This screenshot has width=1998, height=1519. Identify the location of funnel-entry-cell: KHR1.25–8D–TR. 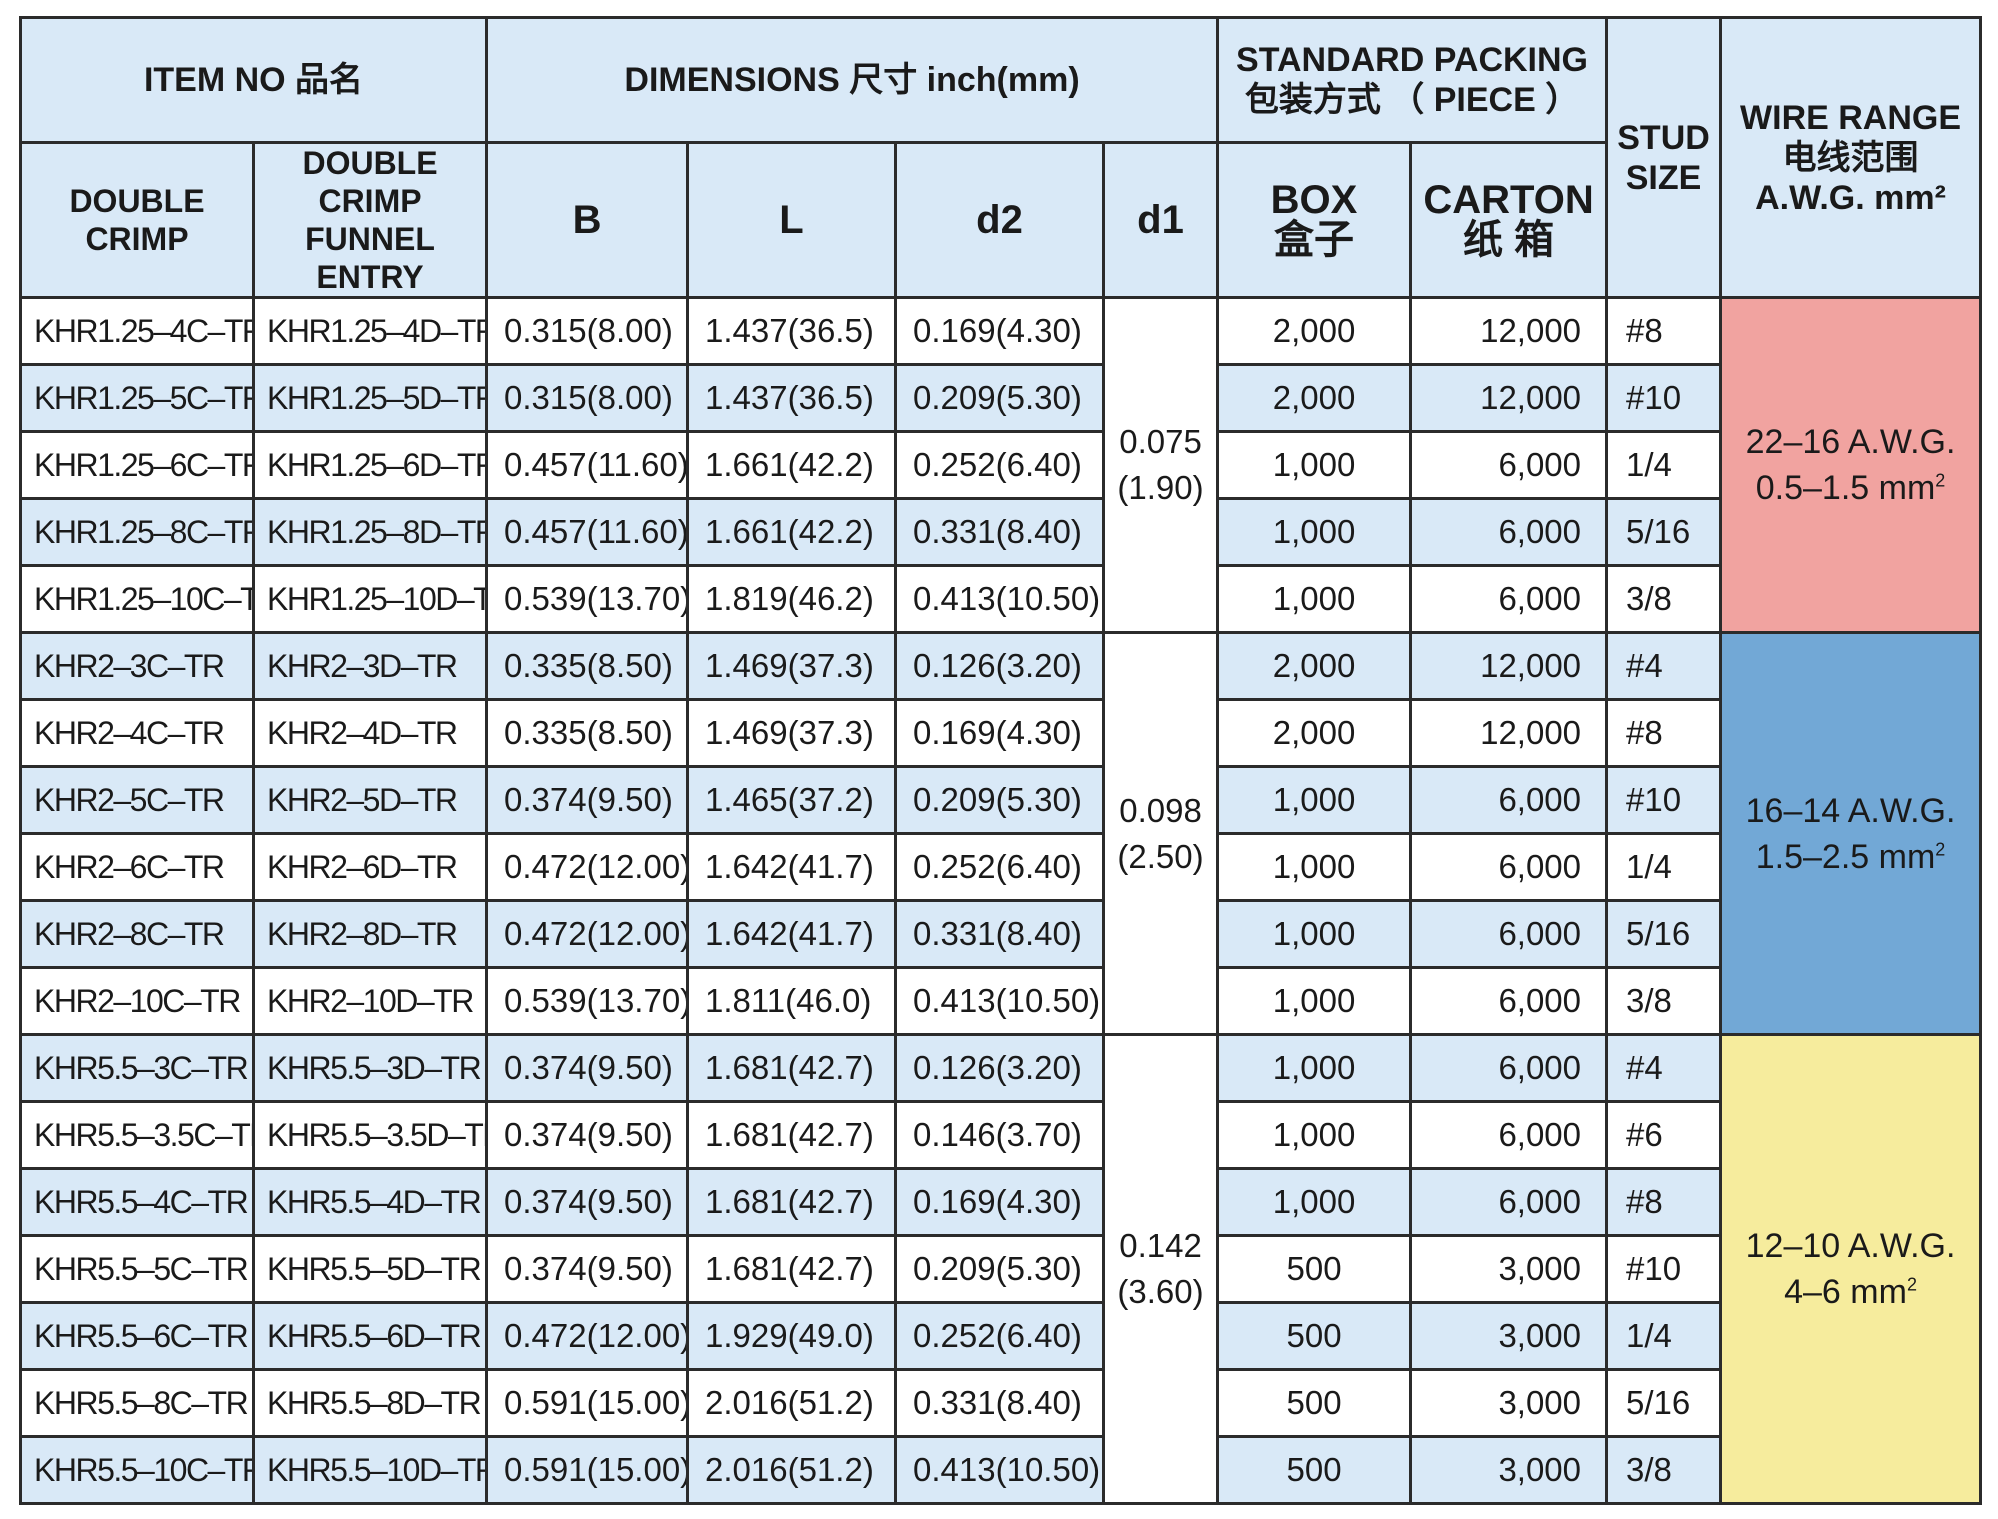
(370, 532).